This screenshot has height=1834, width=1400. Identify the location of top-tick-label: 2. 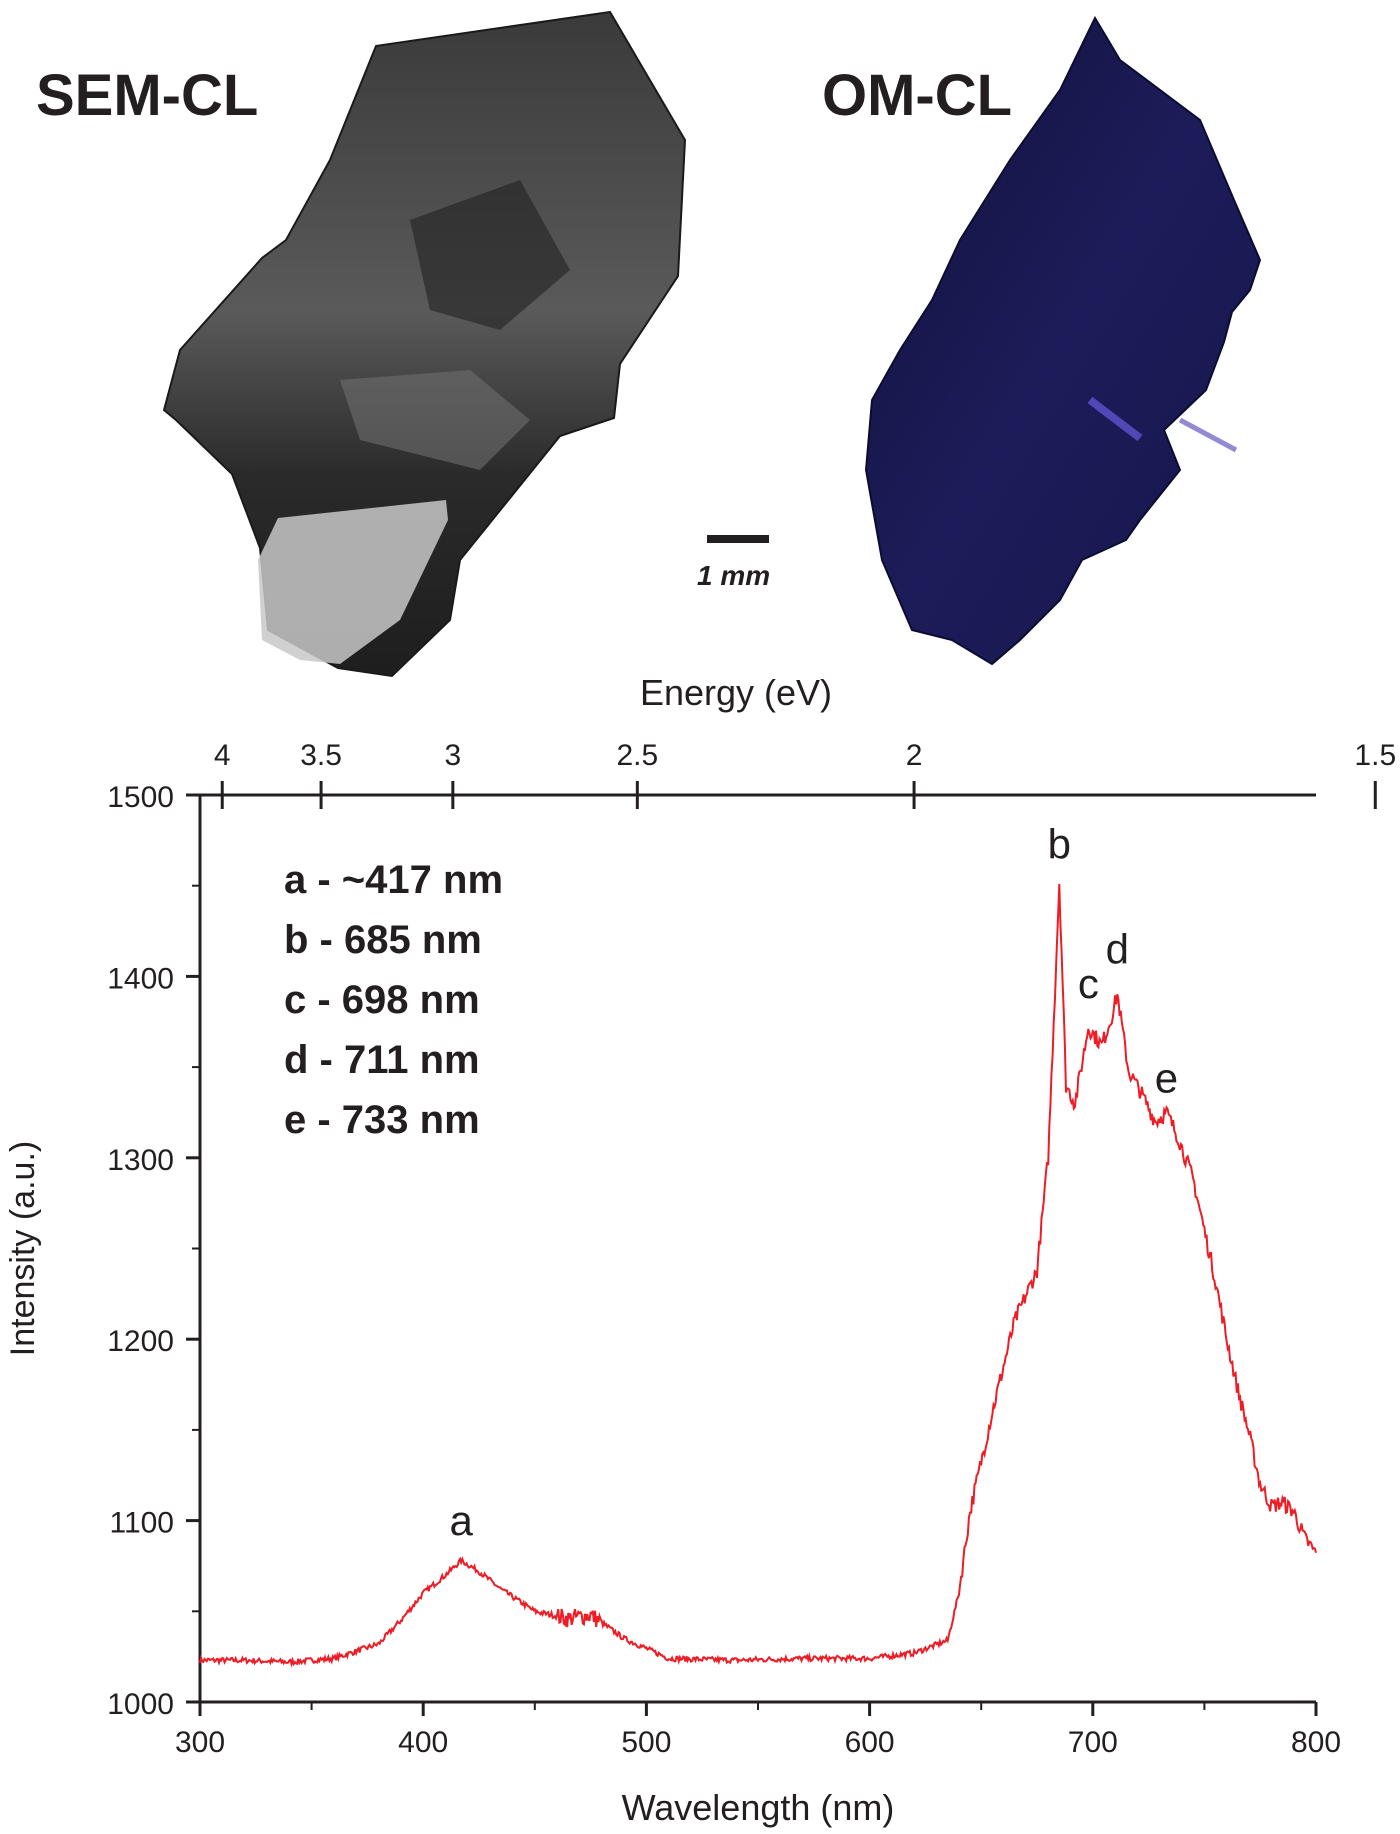
(914, 755).